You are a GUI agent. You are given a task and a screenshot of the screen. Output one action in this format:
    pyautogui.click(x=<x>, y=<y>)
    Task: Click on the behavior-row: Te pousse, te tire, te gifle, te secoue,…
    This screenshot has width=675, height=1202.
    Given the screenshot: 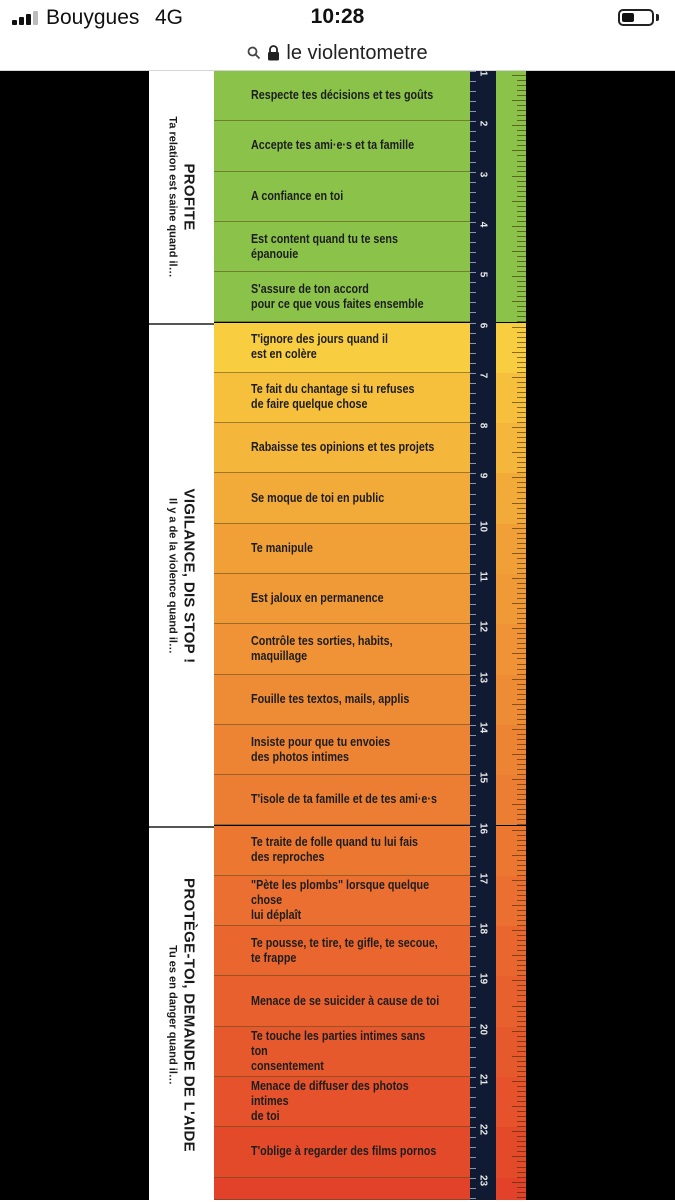 What is the action you would take?
    pyautogui.click(x=342, y=951)
    